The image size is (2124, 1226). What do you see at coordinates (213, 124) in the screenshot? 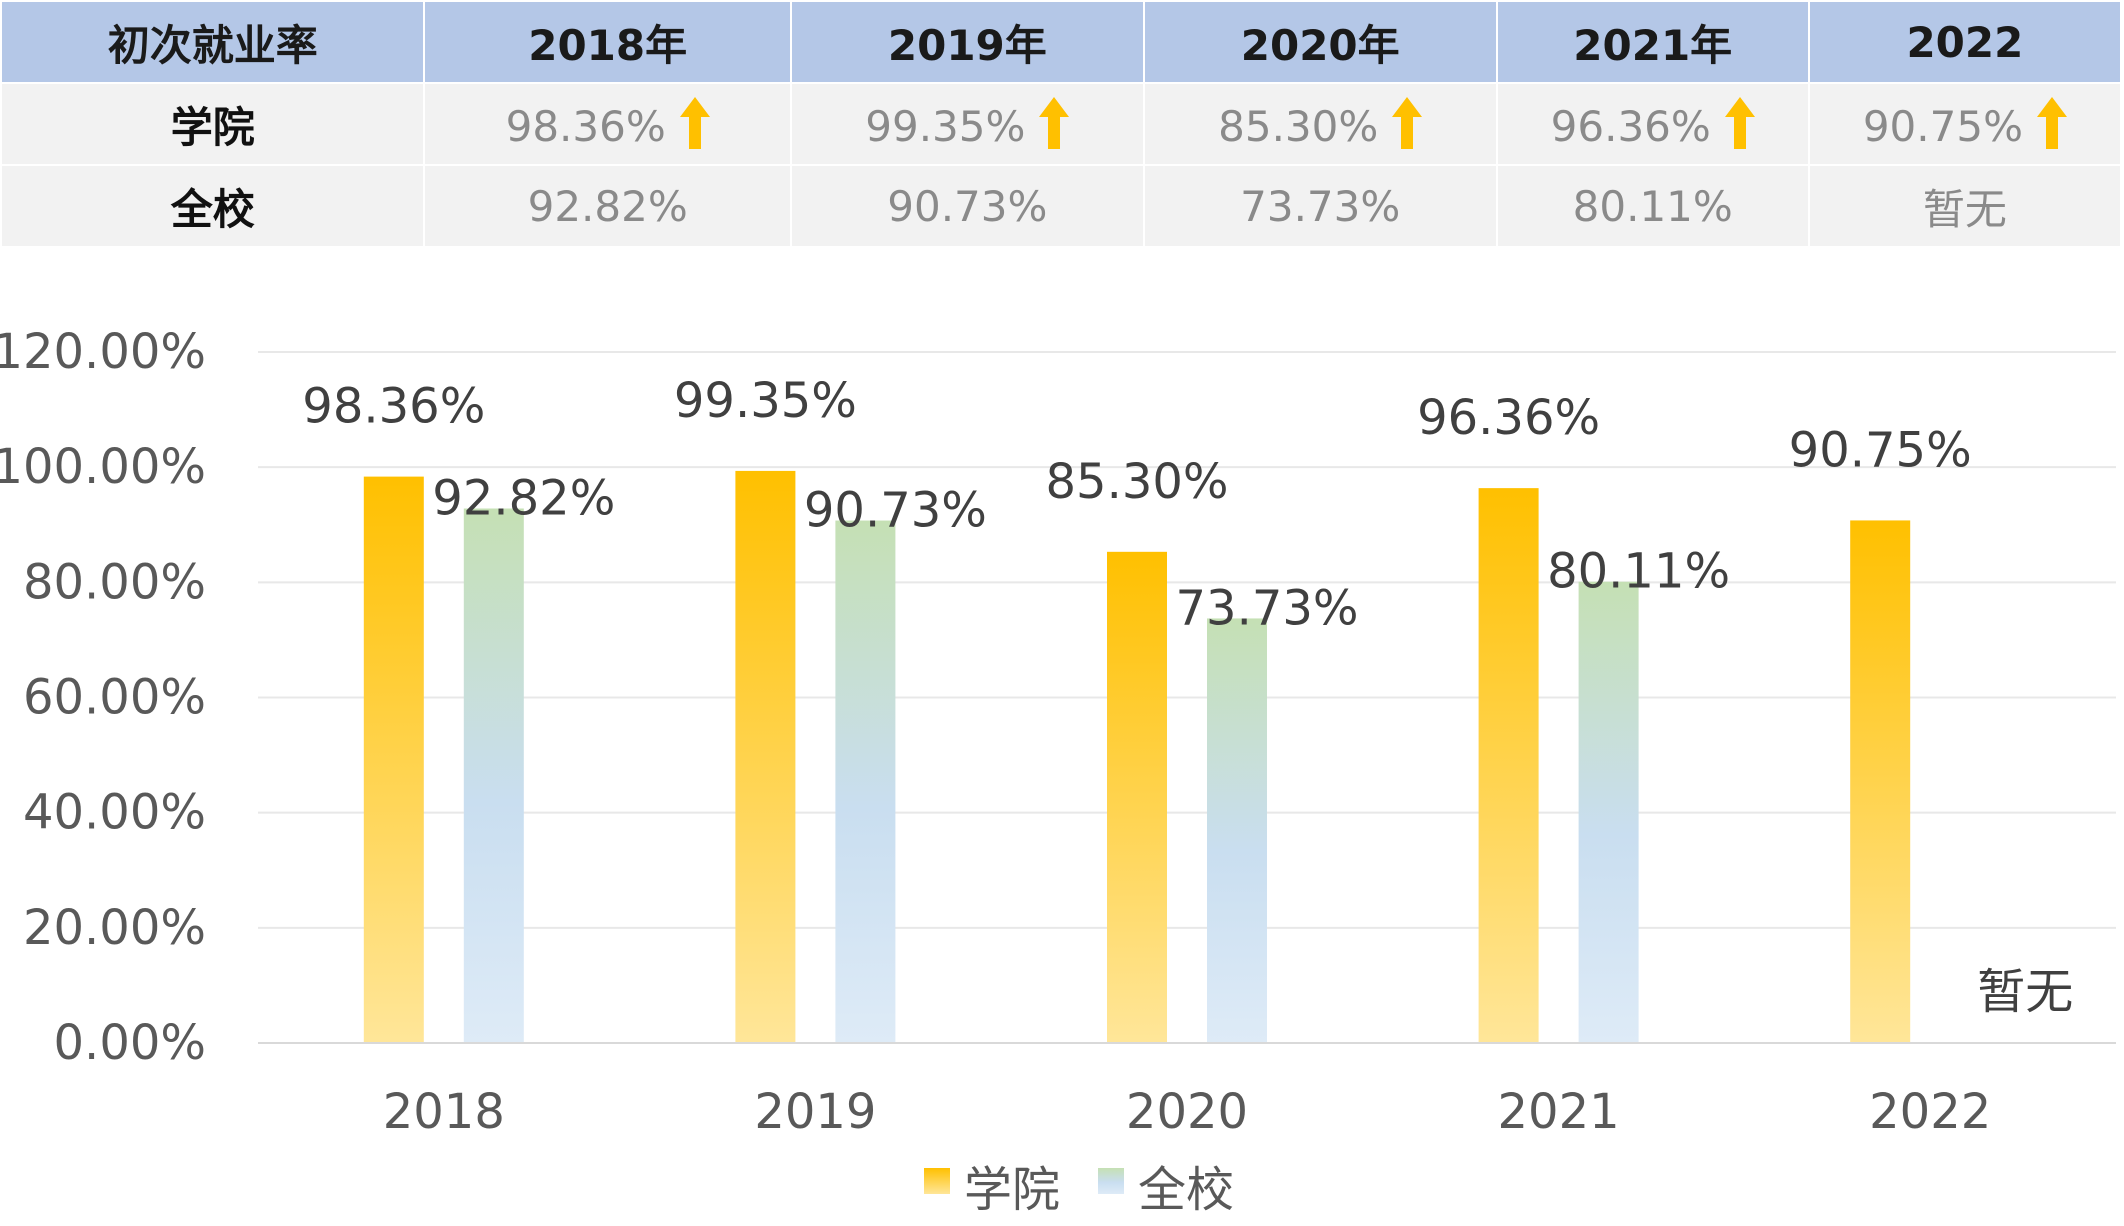
I see `row-label: 学院` at bounding box center [213, 124].